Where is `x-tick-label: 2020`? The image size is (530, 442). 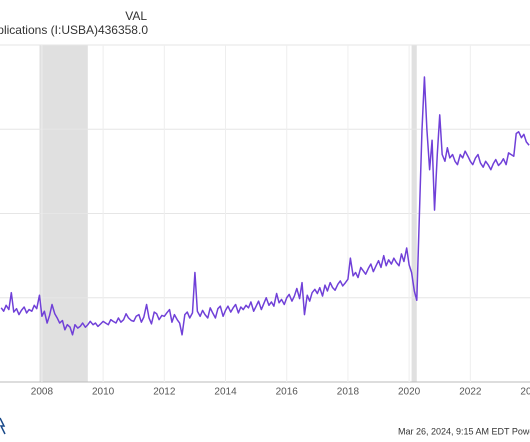 x-tick-label: 2020 is located at coordinates (409, 392).